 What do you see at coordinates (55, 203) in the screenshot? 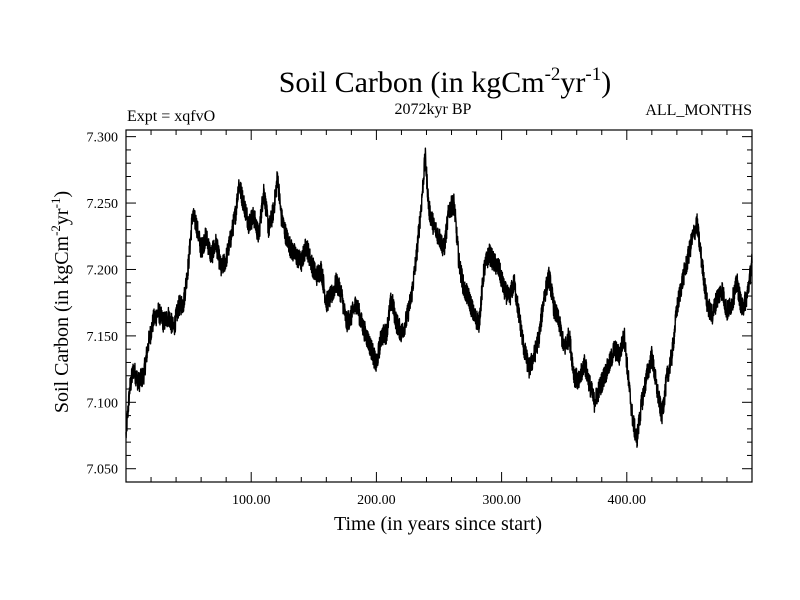
I see `y-axis-label-sup2: -1` at bounding box center [55, 203].